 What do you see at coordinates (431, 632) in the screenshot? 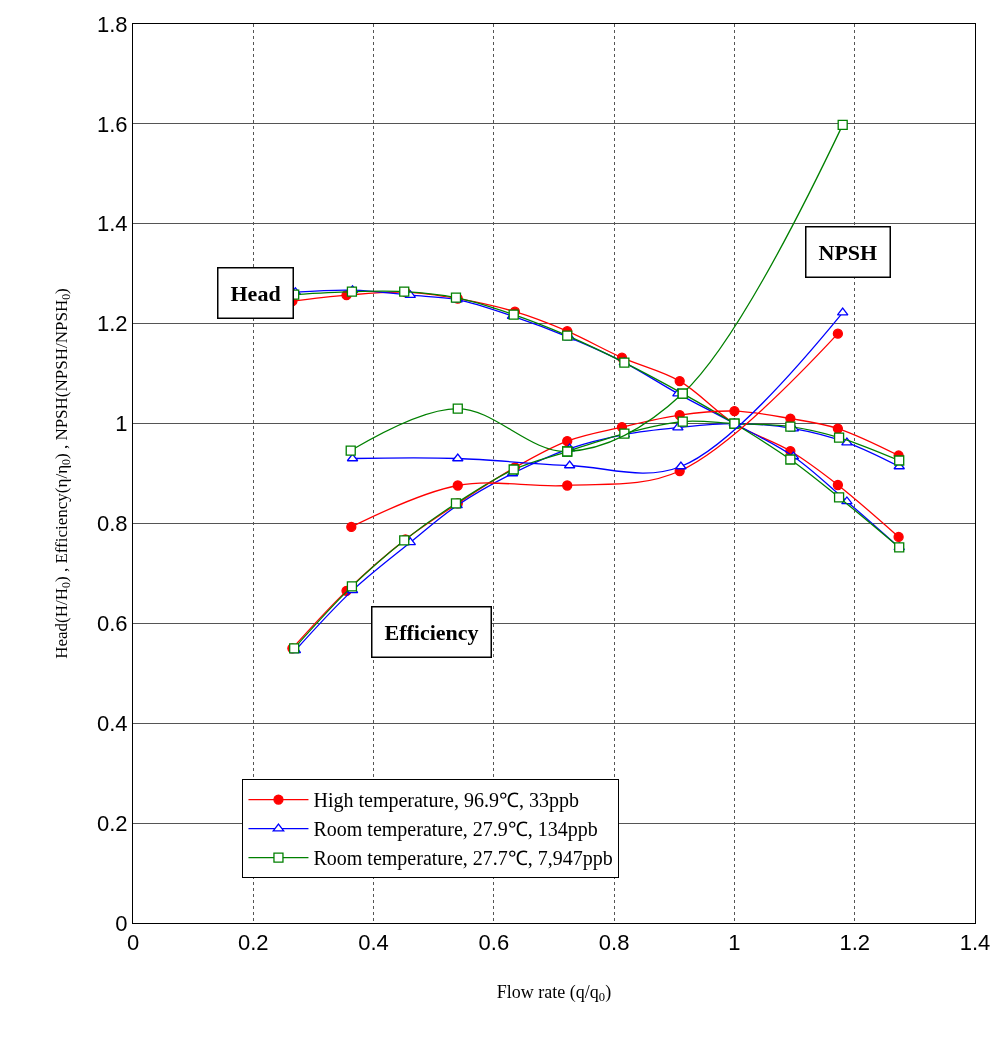
I see `annotation: Efficiency` at bounding box center [431, 632].